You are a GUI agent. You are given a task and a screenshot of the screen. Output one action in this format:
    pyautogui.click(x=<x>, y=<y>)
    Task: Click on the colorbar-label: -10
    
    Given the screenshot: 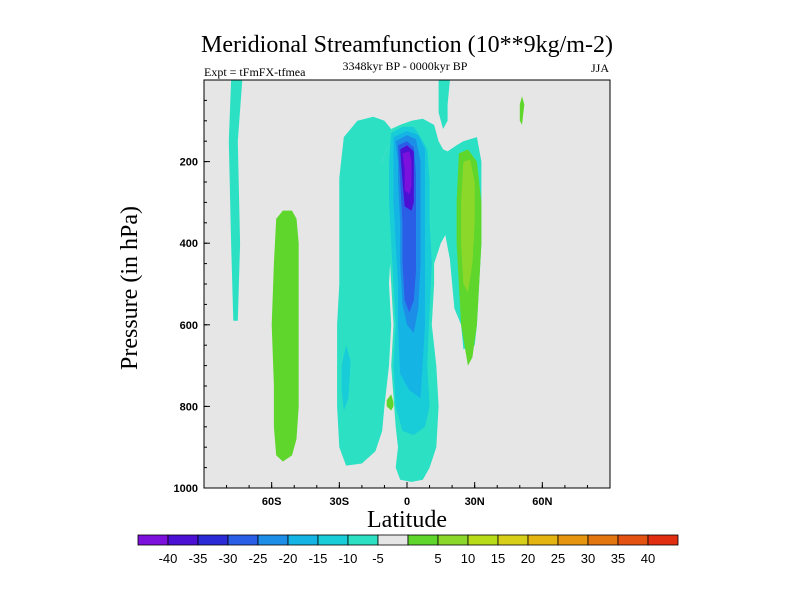 What is the action you would take?
    pyautogui.click(x=348, y=558)
    